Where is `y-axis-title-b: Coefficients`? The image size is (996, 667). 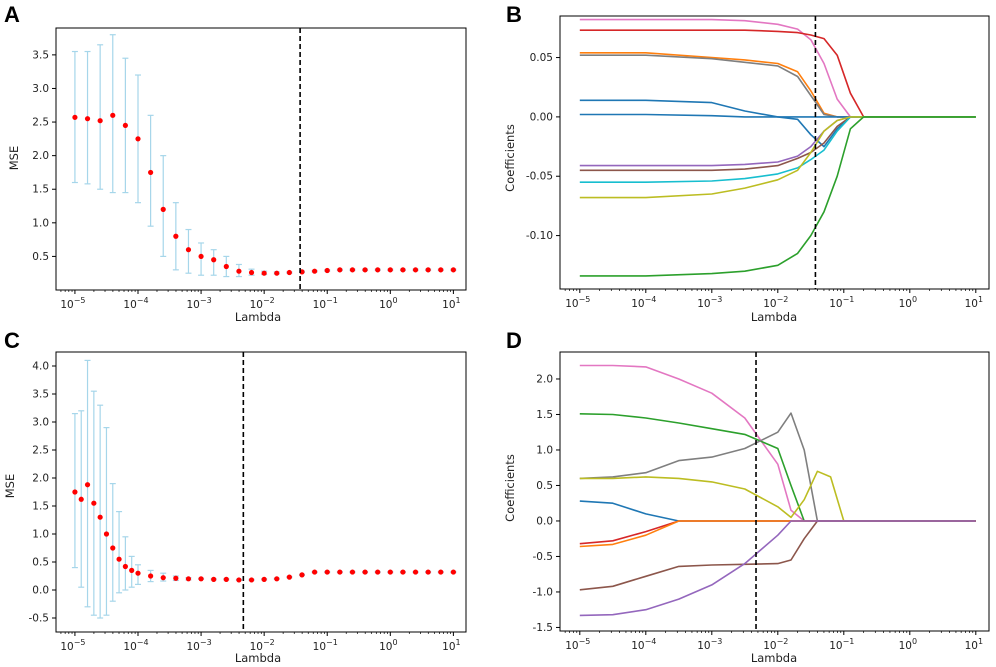 y-axis-title-b: Coefficients is located at coordinates (510, 158).